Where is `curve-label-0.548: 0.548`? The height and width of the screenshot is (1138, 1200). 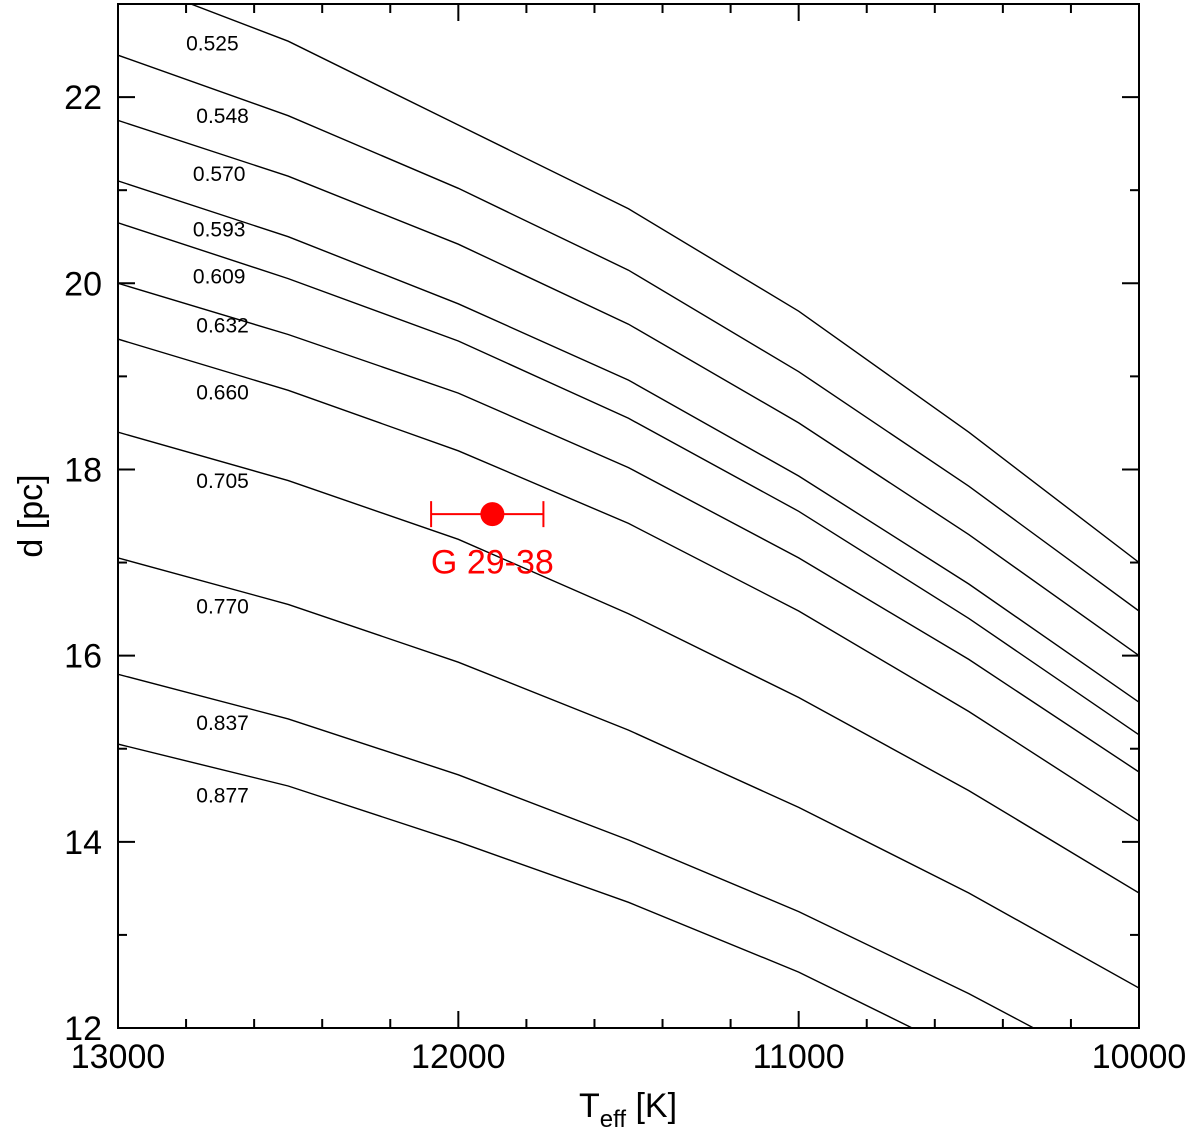 curve-label-0.548: 0.548 is located at coordinates (222, 116).